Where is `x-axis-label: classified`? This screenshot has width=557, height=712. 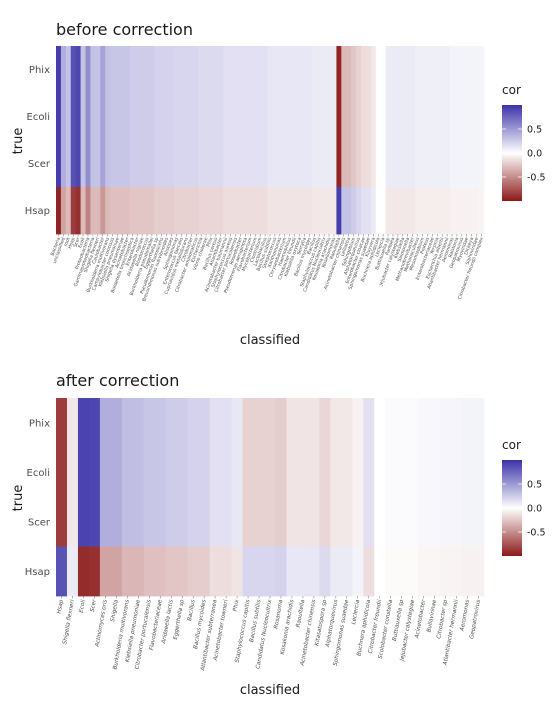
x-axis-label: classified is located at coordinates (270, 690).